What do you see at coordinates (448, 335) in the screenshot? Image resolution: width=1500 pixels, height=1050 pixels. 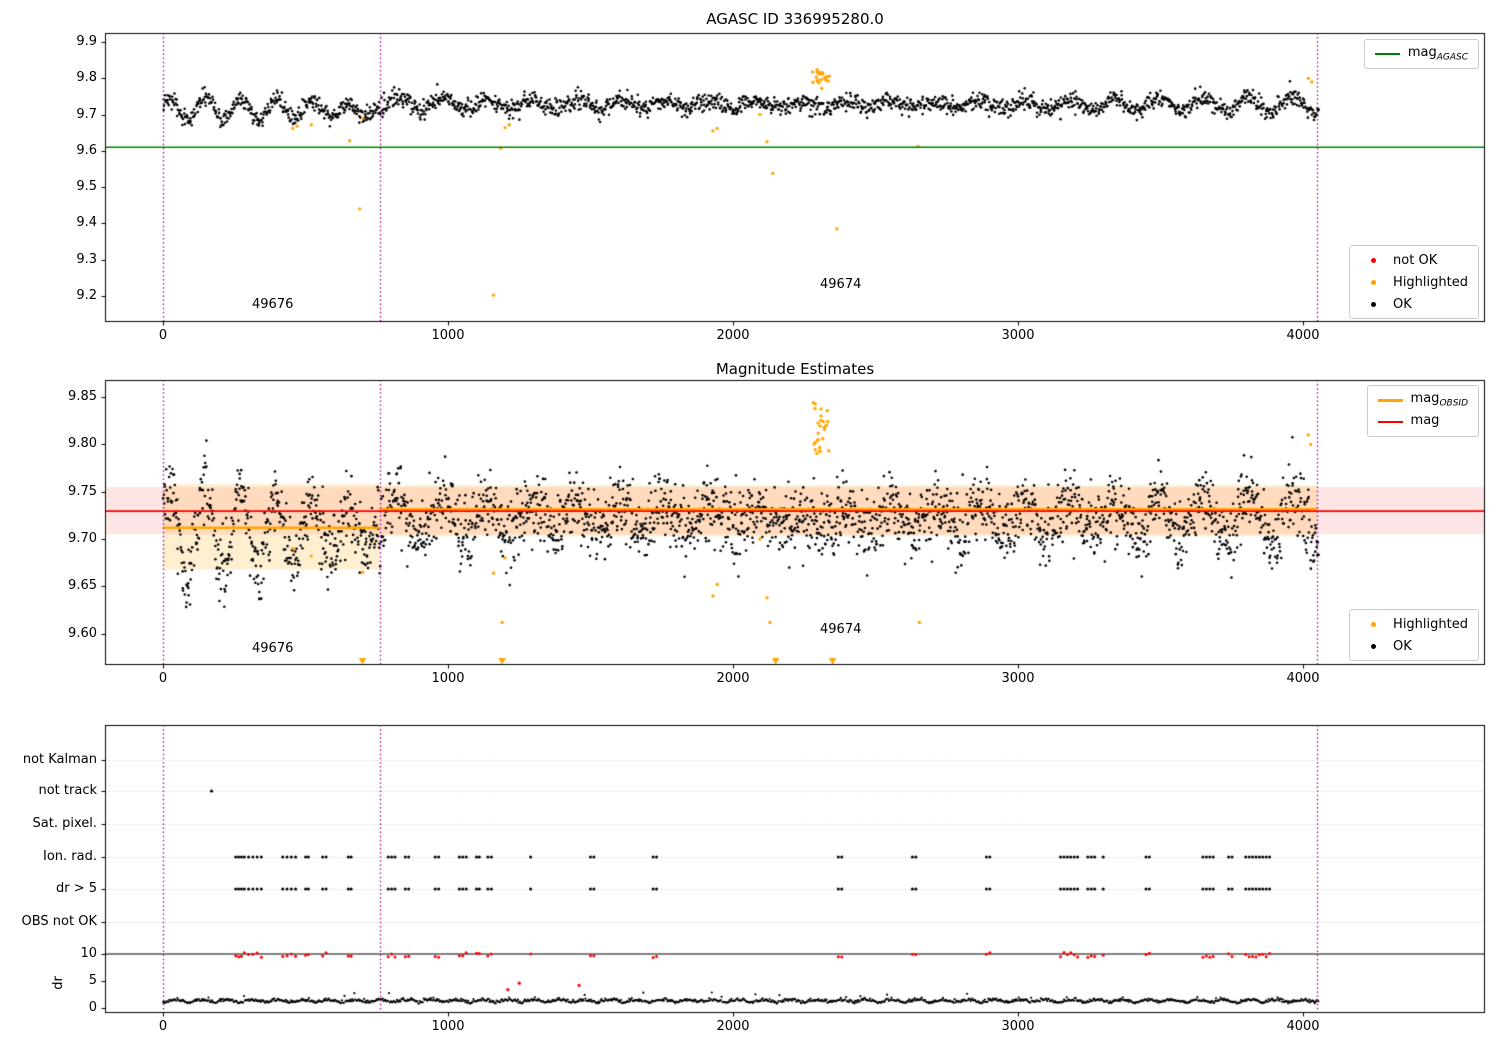 I see `p1-xtick: 1000` at bounding box center [448, 335].